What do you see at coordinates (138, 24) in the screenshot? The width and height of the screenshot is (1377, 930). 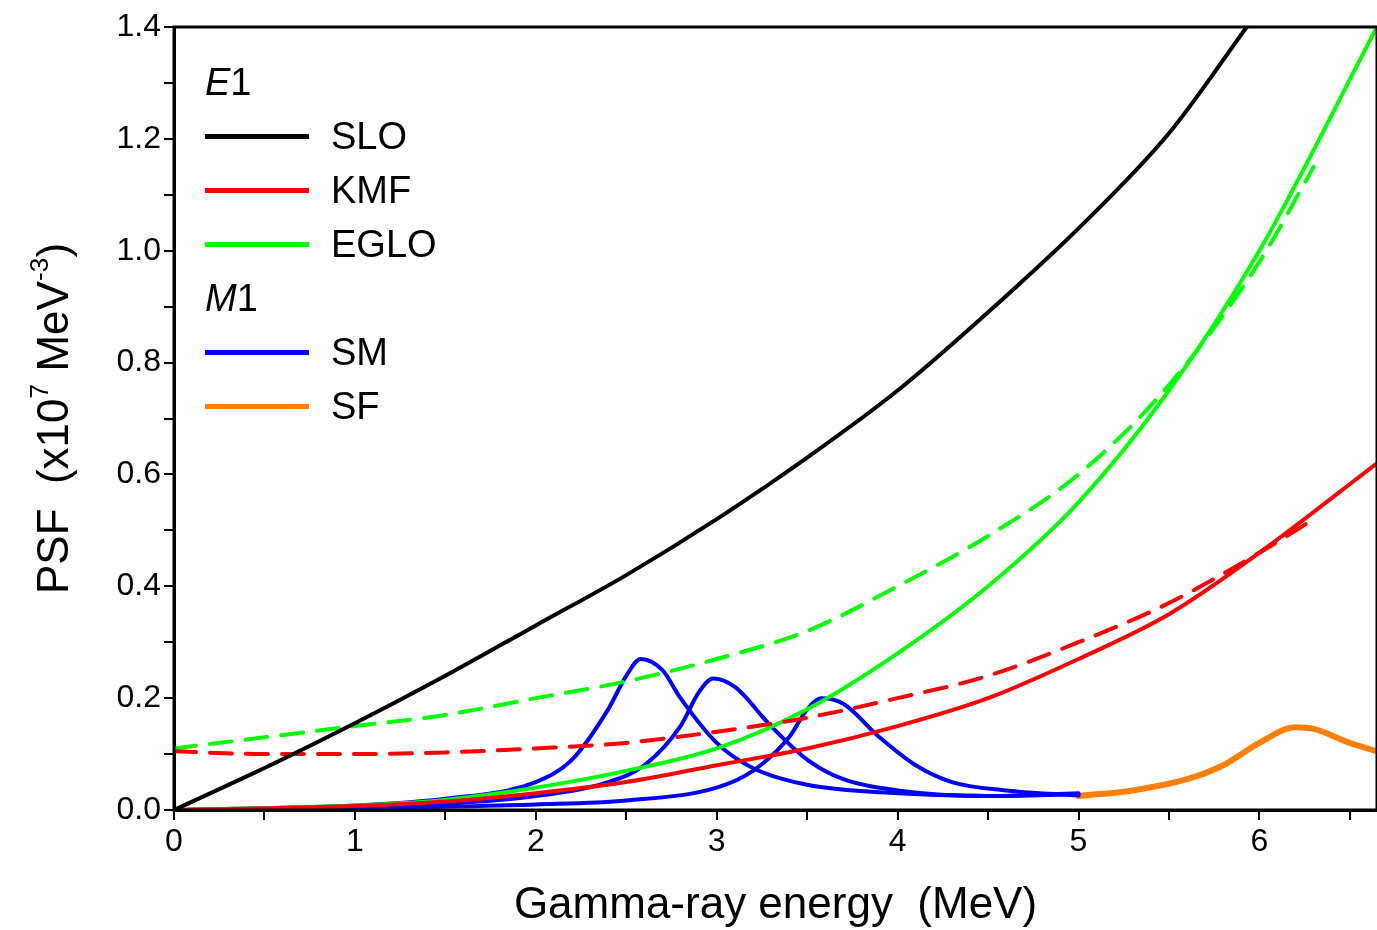 I see `y-tick-label: 1.4` at bounding box center [138, 24].